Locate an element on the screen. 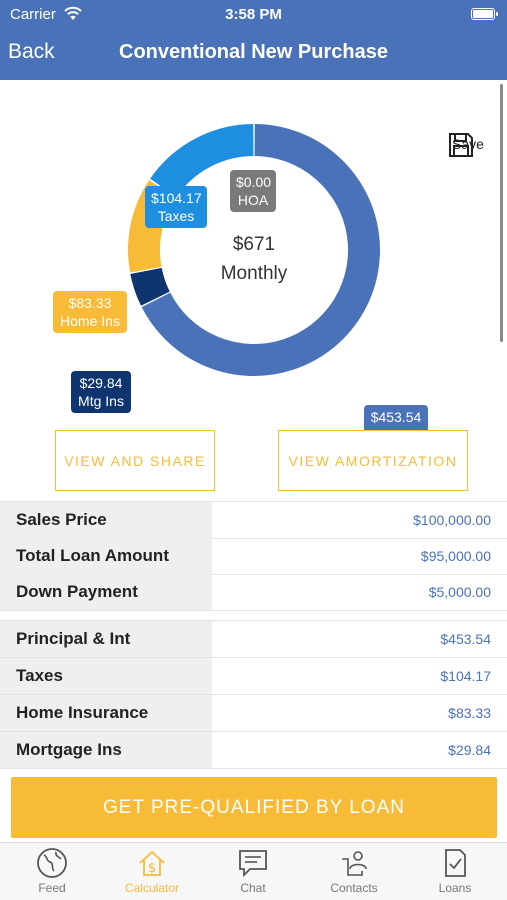 This screenshot has width=507, height=900. battery-icon is located at coordinates (484, 14).